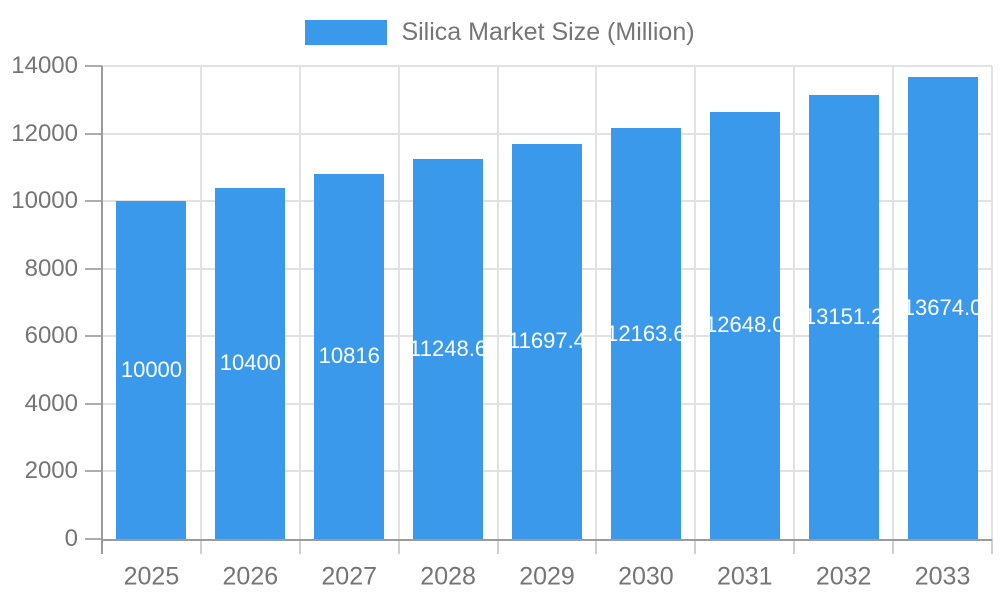 This screenshot has width=1000, height=600. What do you see at coordinates (548, 32) in the screenshot?
I see `legend-label: Silica Market Size (Million)` at bounding box center [548, 32].